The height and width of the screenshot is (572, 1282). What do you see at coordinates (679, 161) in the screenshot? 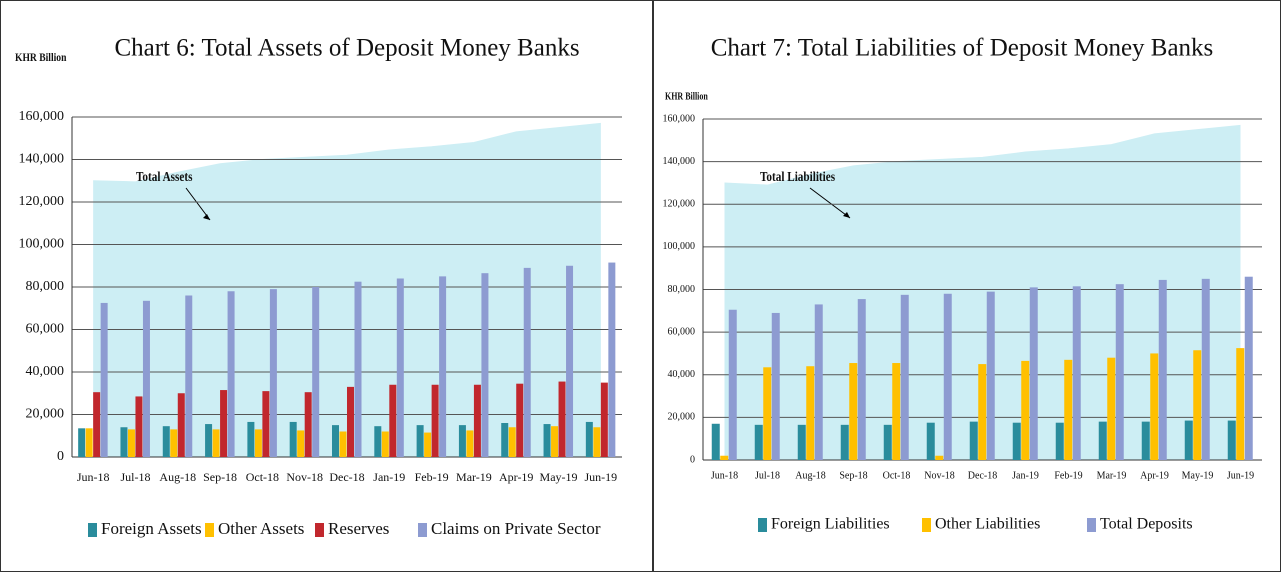
I see `y-tick-label: 140,000` at bounding box center [679, 161].